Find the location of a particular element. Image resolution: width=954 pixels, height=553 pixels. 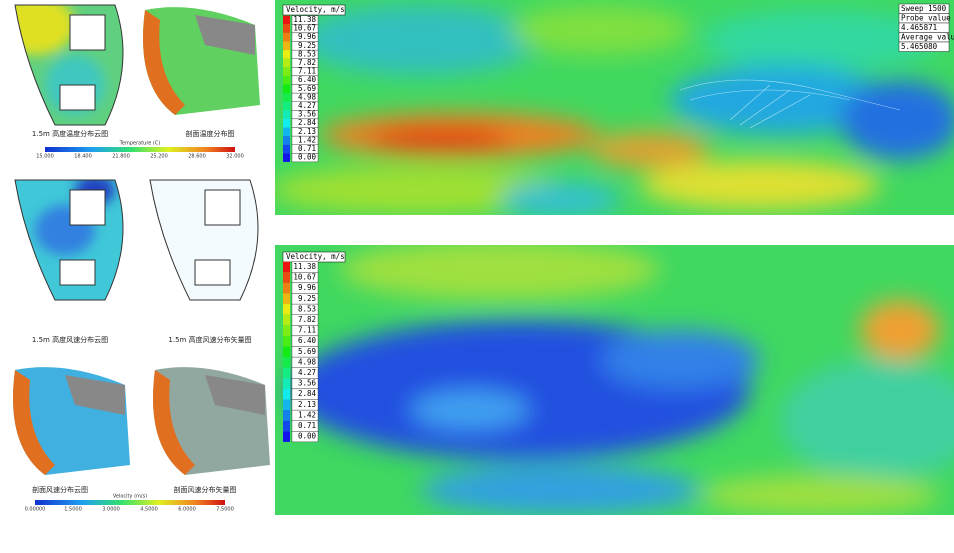

colorbar-title: Temperature (C) is located at coordinates (140, 144).